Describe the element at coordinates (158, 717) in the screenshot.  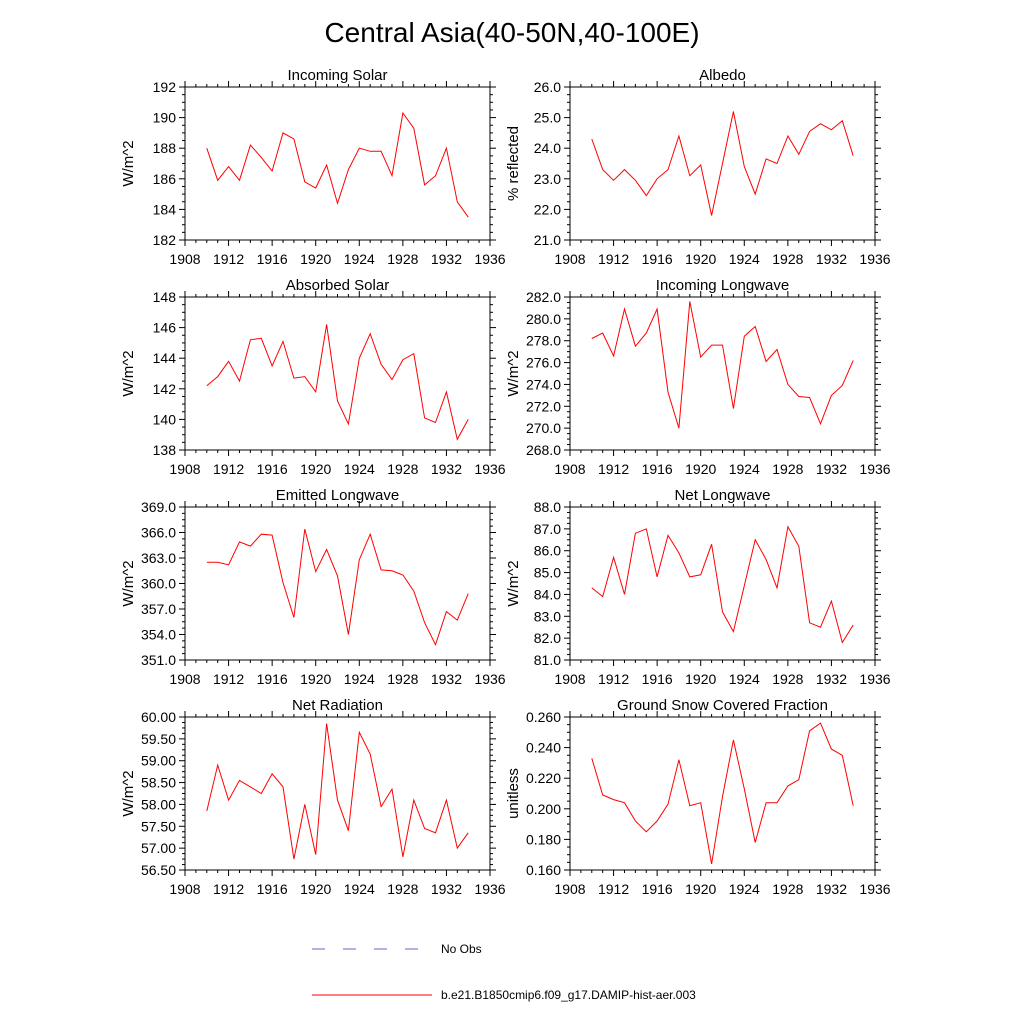
I see `y-tick-label: 60.00` at that location.